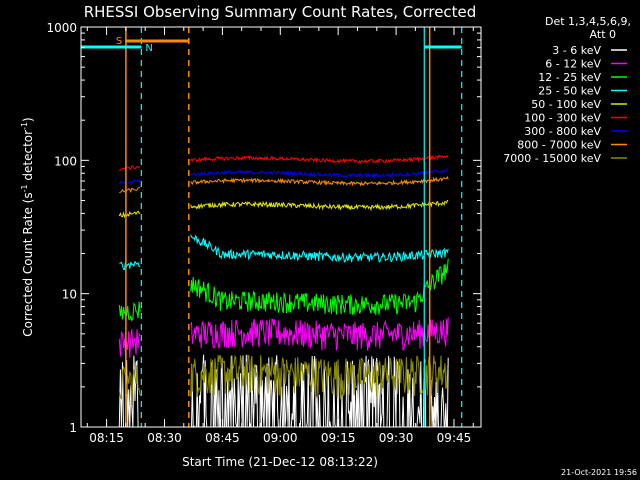  I want to click on y-axis-label-end: ), so click(28, 119).